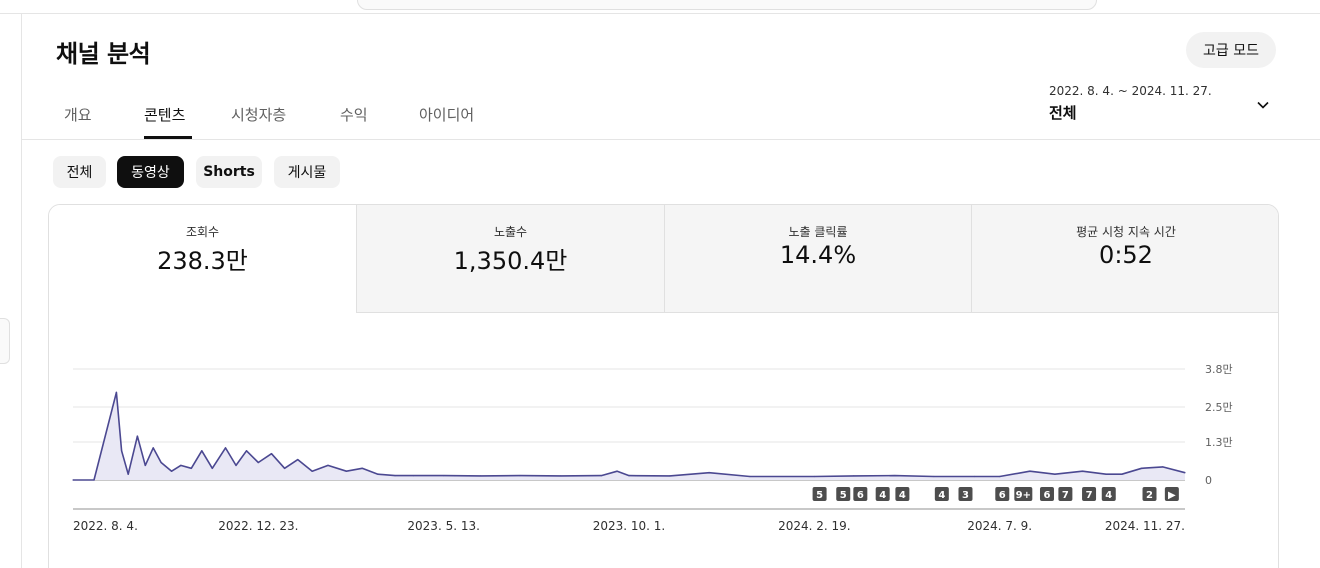 The height and width of the screenshot is (568, 1320). Describe the element at coordinates (817, 259) in the screenshot. I see `metric-ctr: 노출 클릭률 14.4%` at that location.